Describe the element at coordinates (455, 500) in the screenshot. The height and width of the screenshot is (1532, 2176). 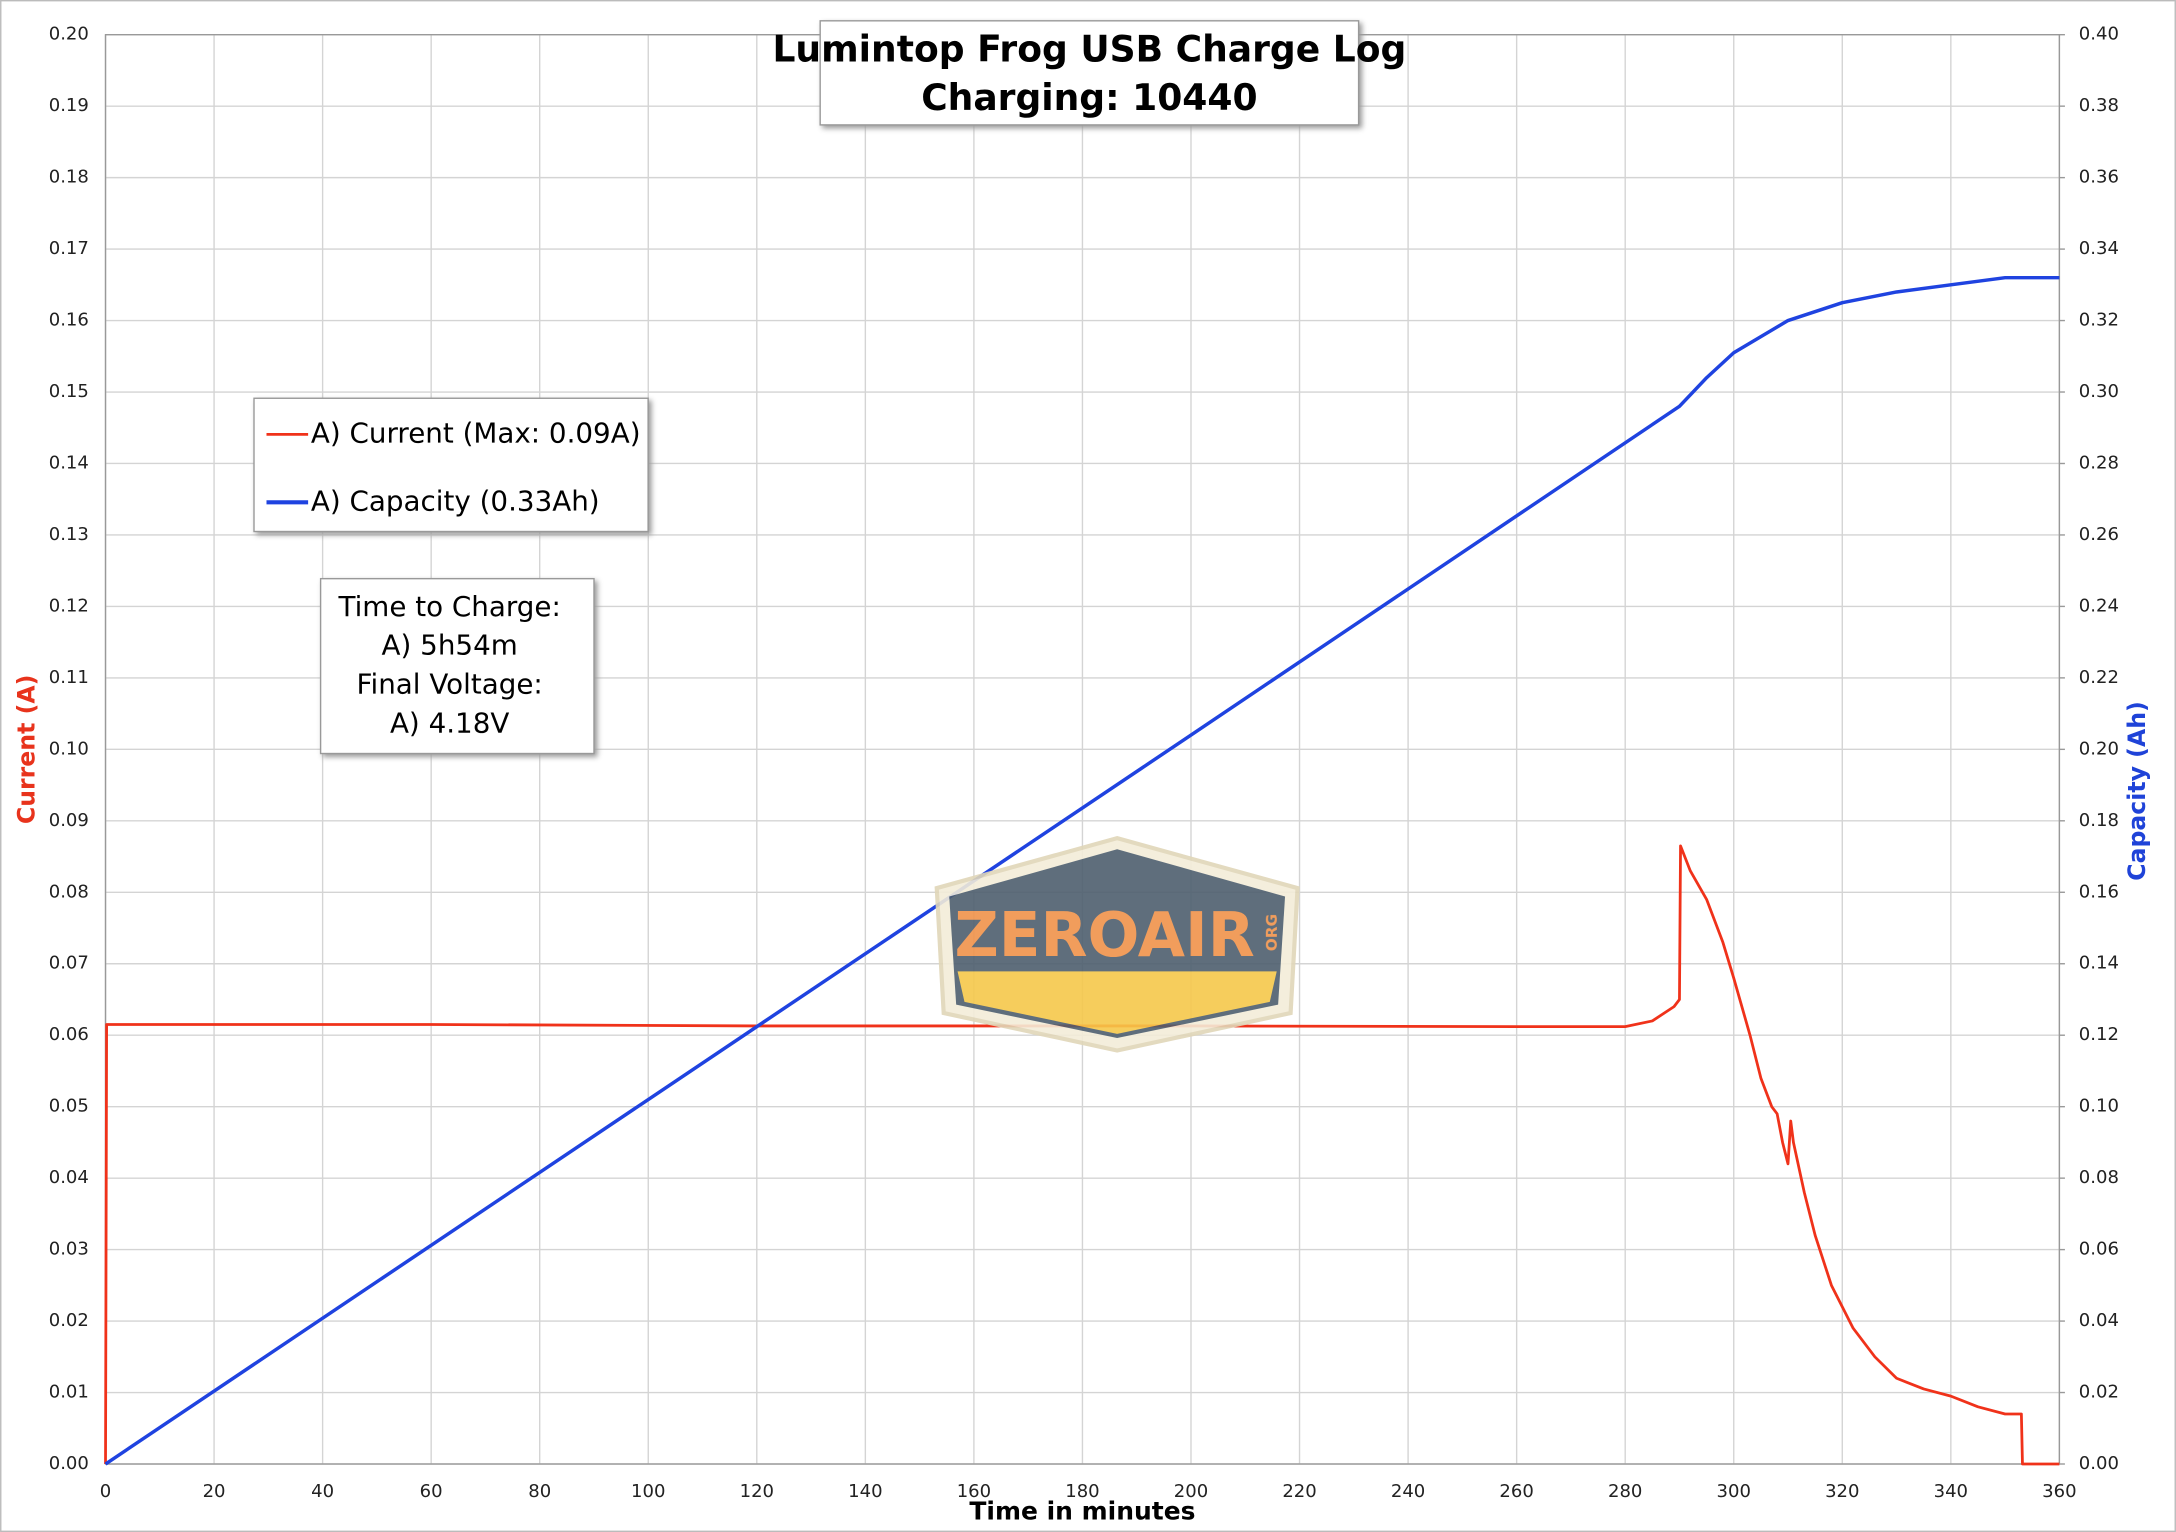
I see `legend-label: A) Capacity (0.33Ah)` at that location.